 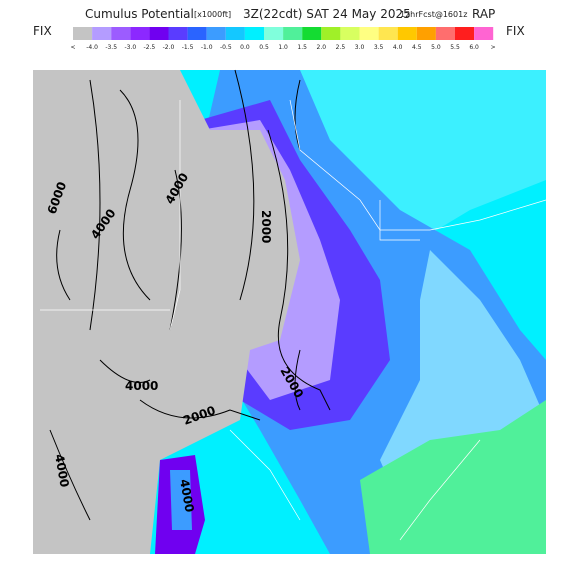 I want to click on legend-label: 1.5, so click(x=302, y=47).